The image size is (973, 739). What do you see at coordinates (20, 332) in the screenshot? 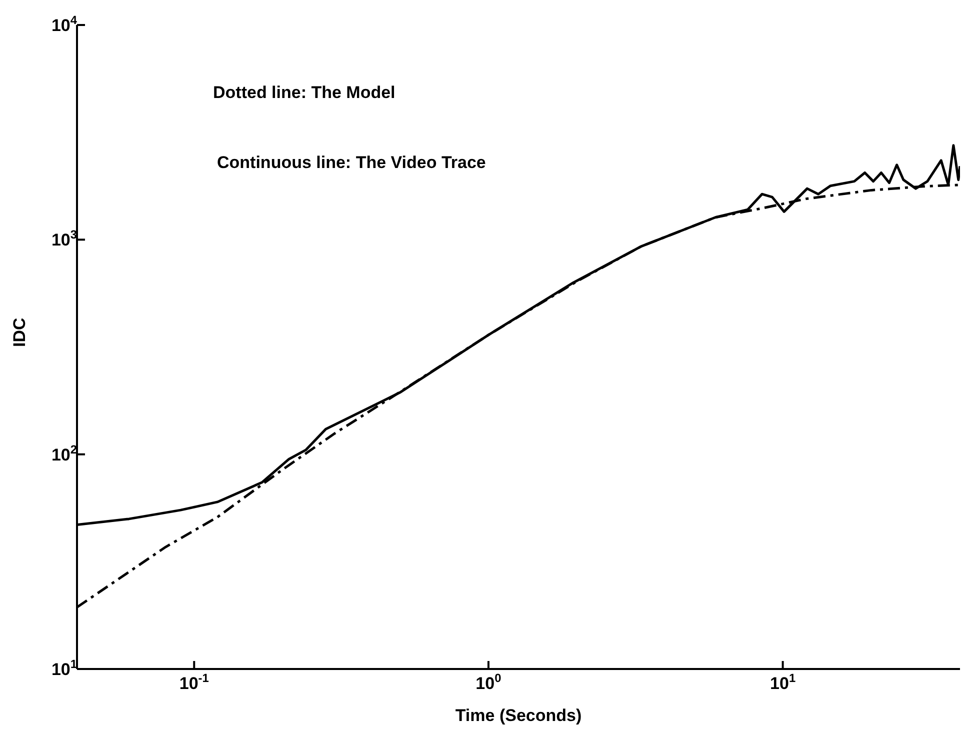
I see `y-axis-title: IDC` at bounding box center [20, 332].